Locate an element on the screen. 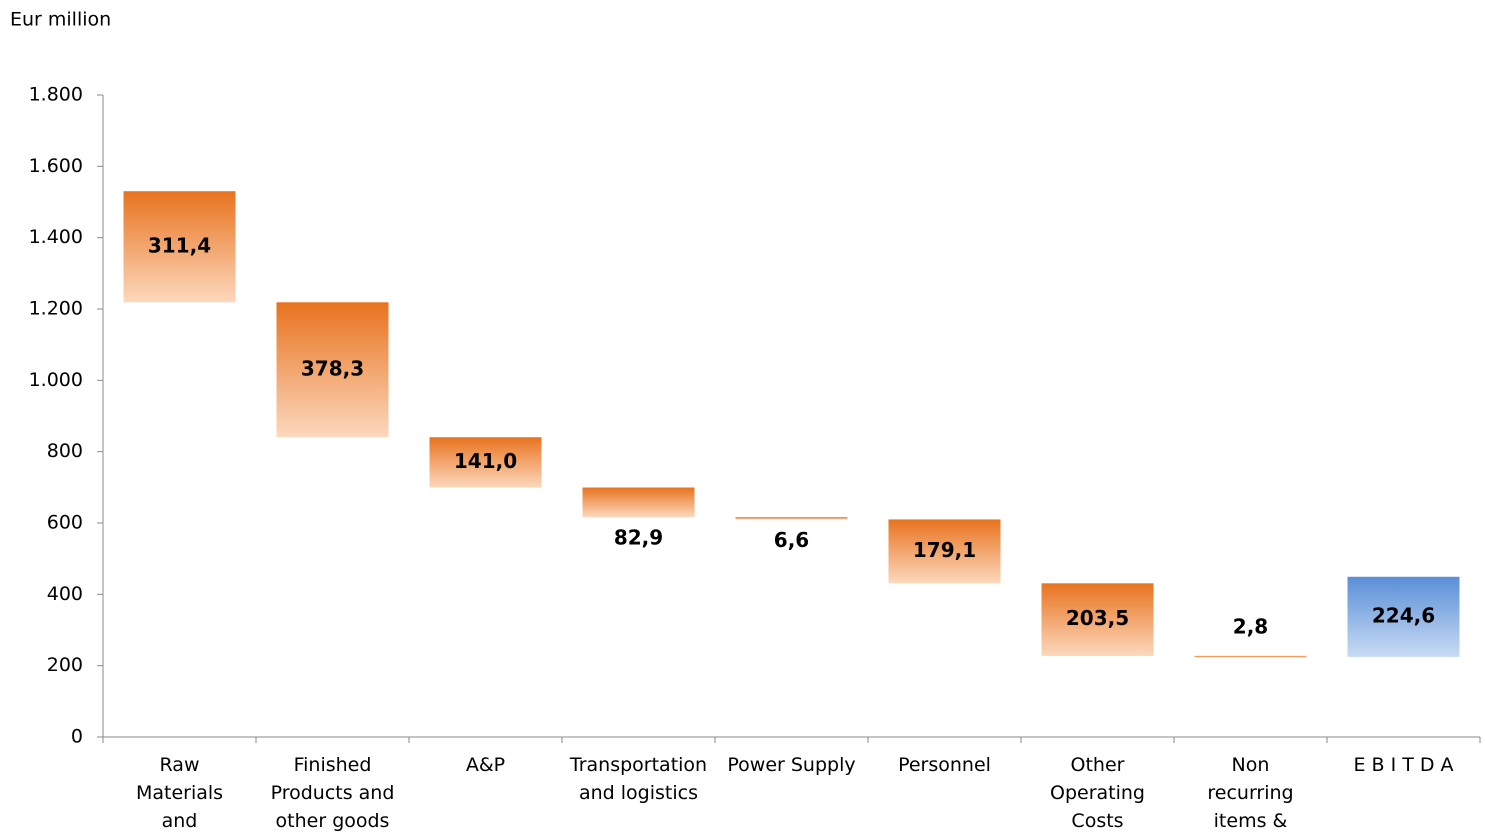  value-label: 179,1 is located at coordinates (944, 550).